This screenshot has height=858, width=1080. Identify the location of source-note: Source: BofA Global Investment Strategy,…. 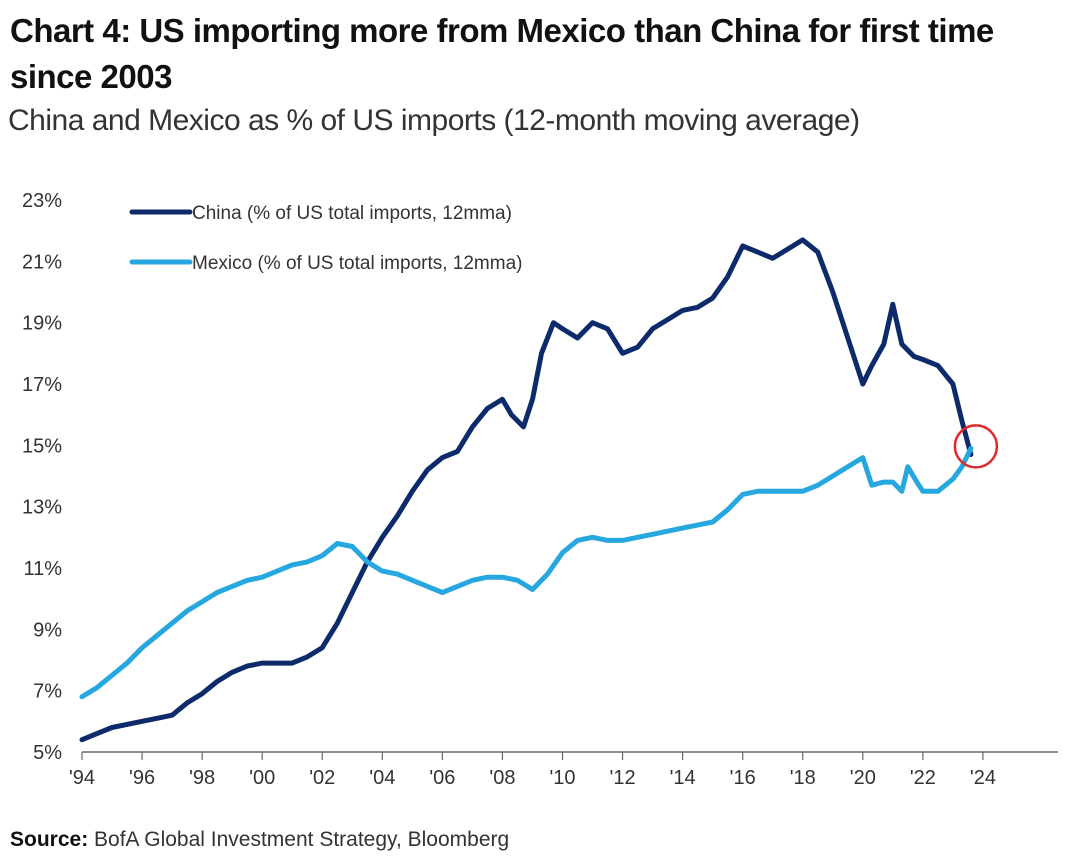
(259, 840).